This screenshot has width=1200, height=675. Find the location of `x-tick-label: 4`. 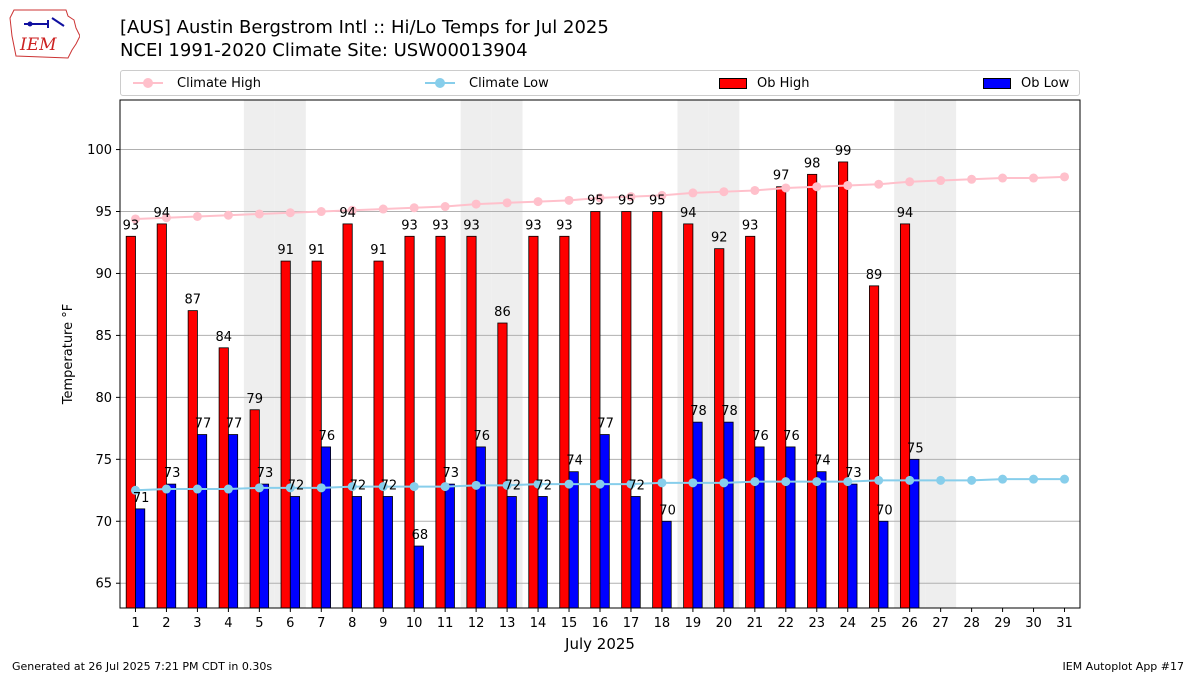

x-tick-label: 4 is located at coordinates (228, 623).